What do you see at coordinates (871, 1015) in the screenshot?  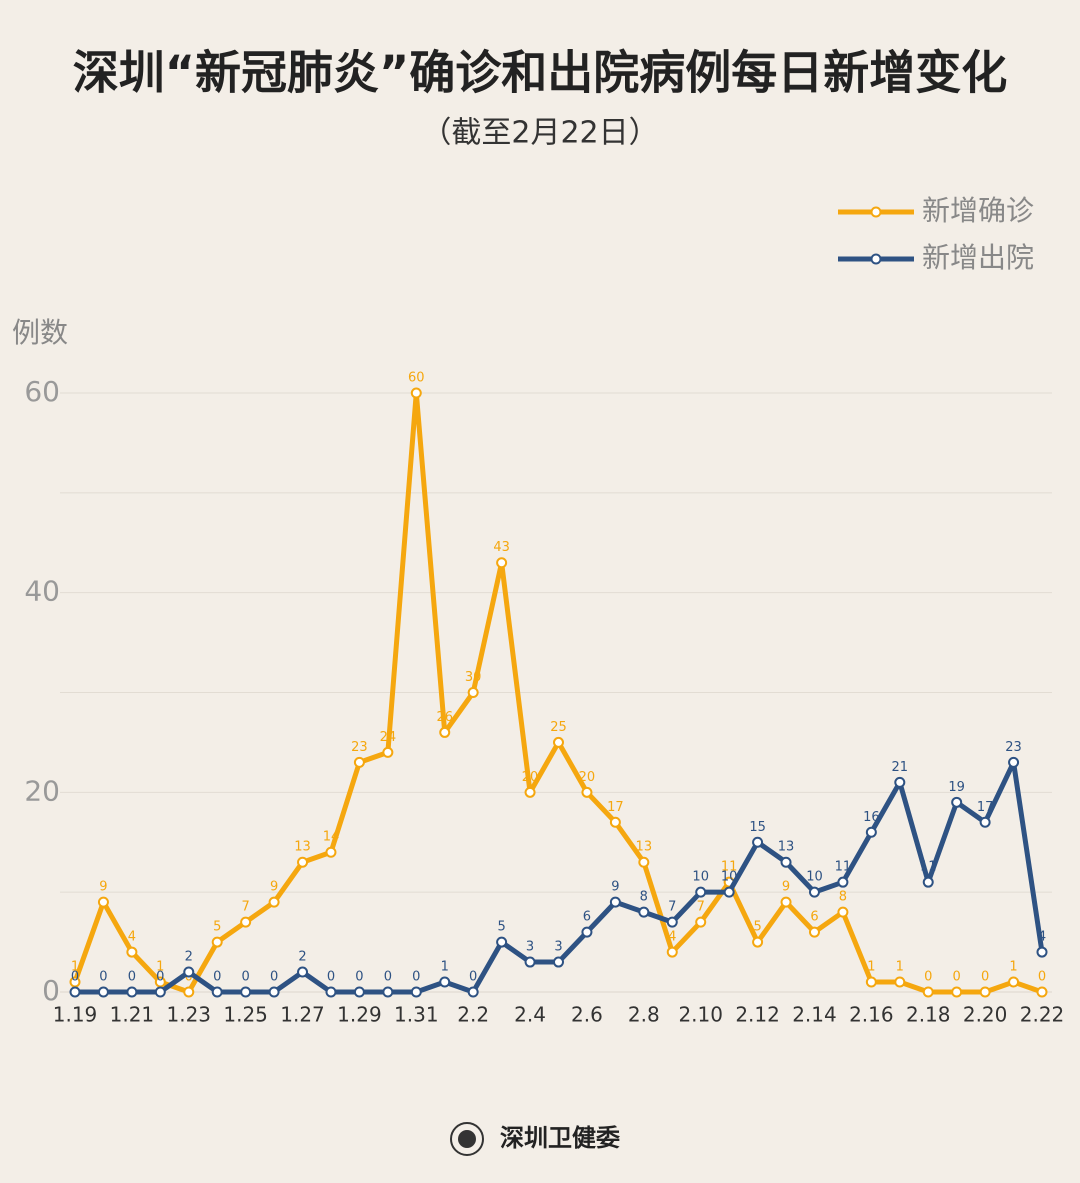 I see `x-tick-label: 2.16` at bounding box center [871, 1015].